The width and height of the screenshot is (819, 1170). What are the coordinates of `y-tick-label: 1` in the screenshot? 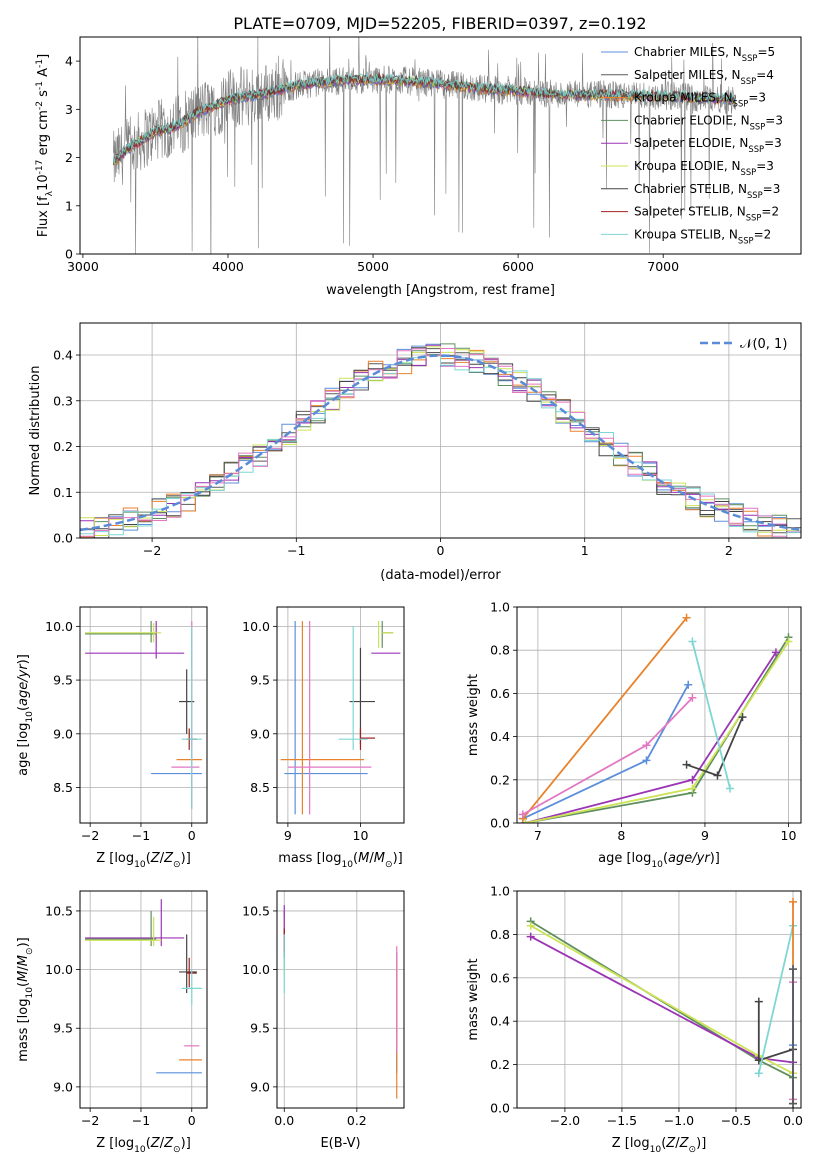 It's located at (69, 205).